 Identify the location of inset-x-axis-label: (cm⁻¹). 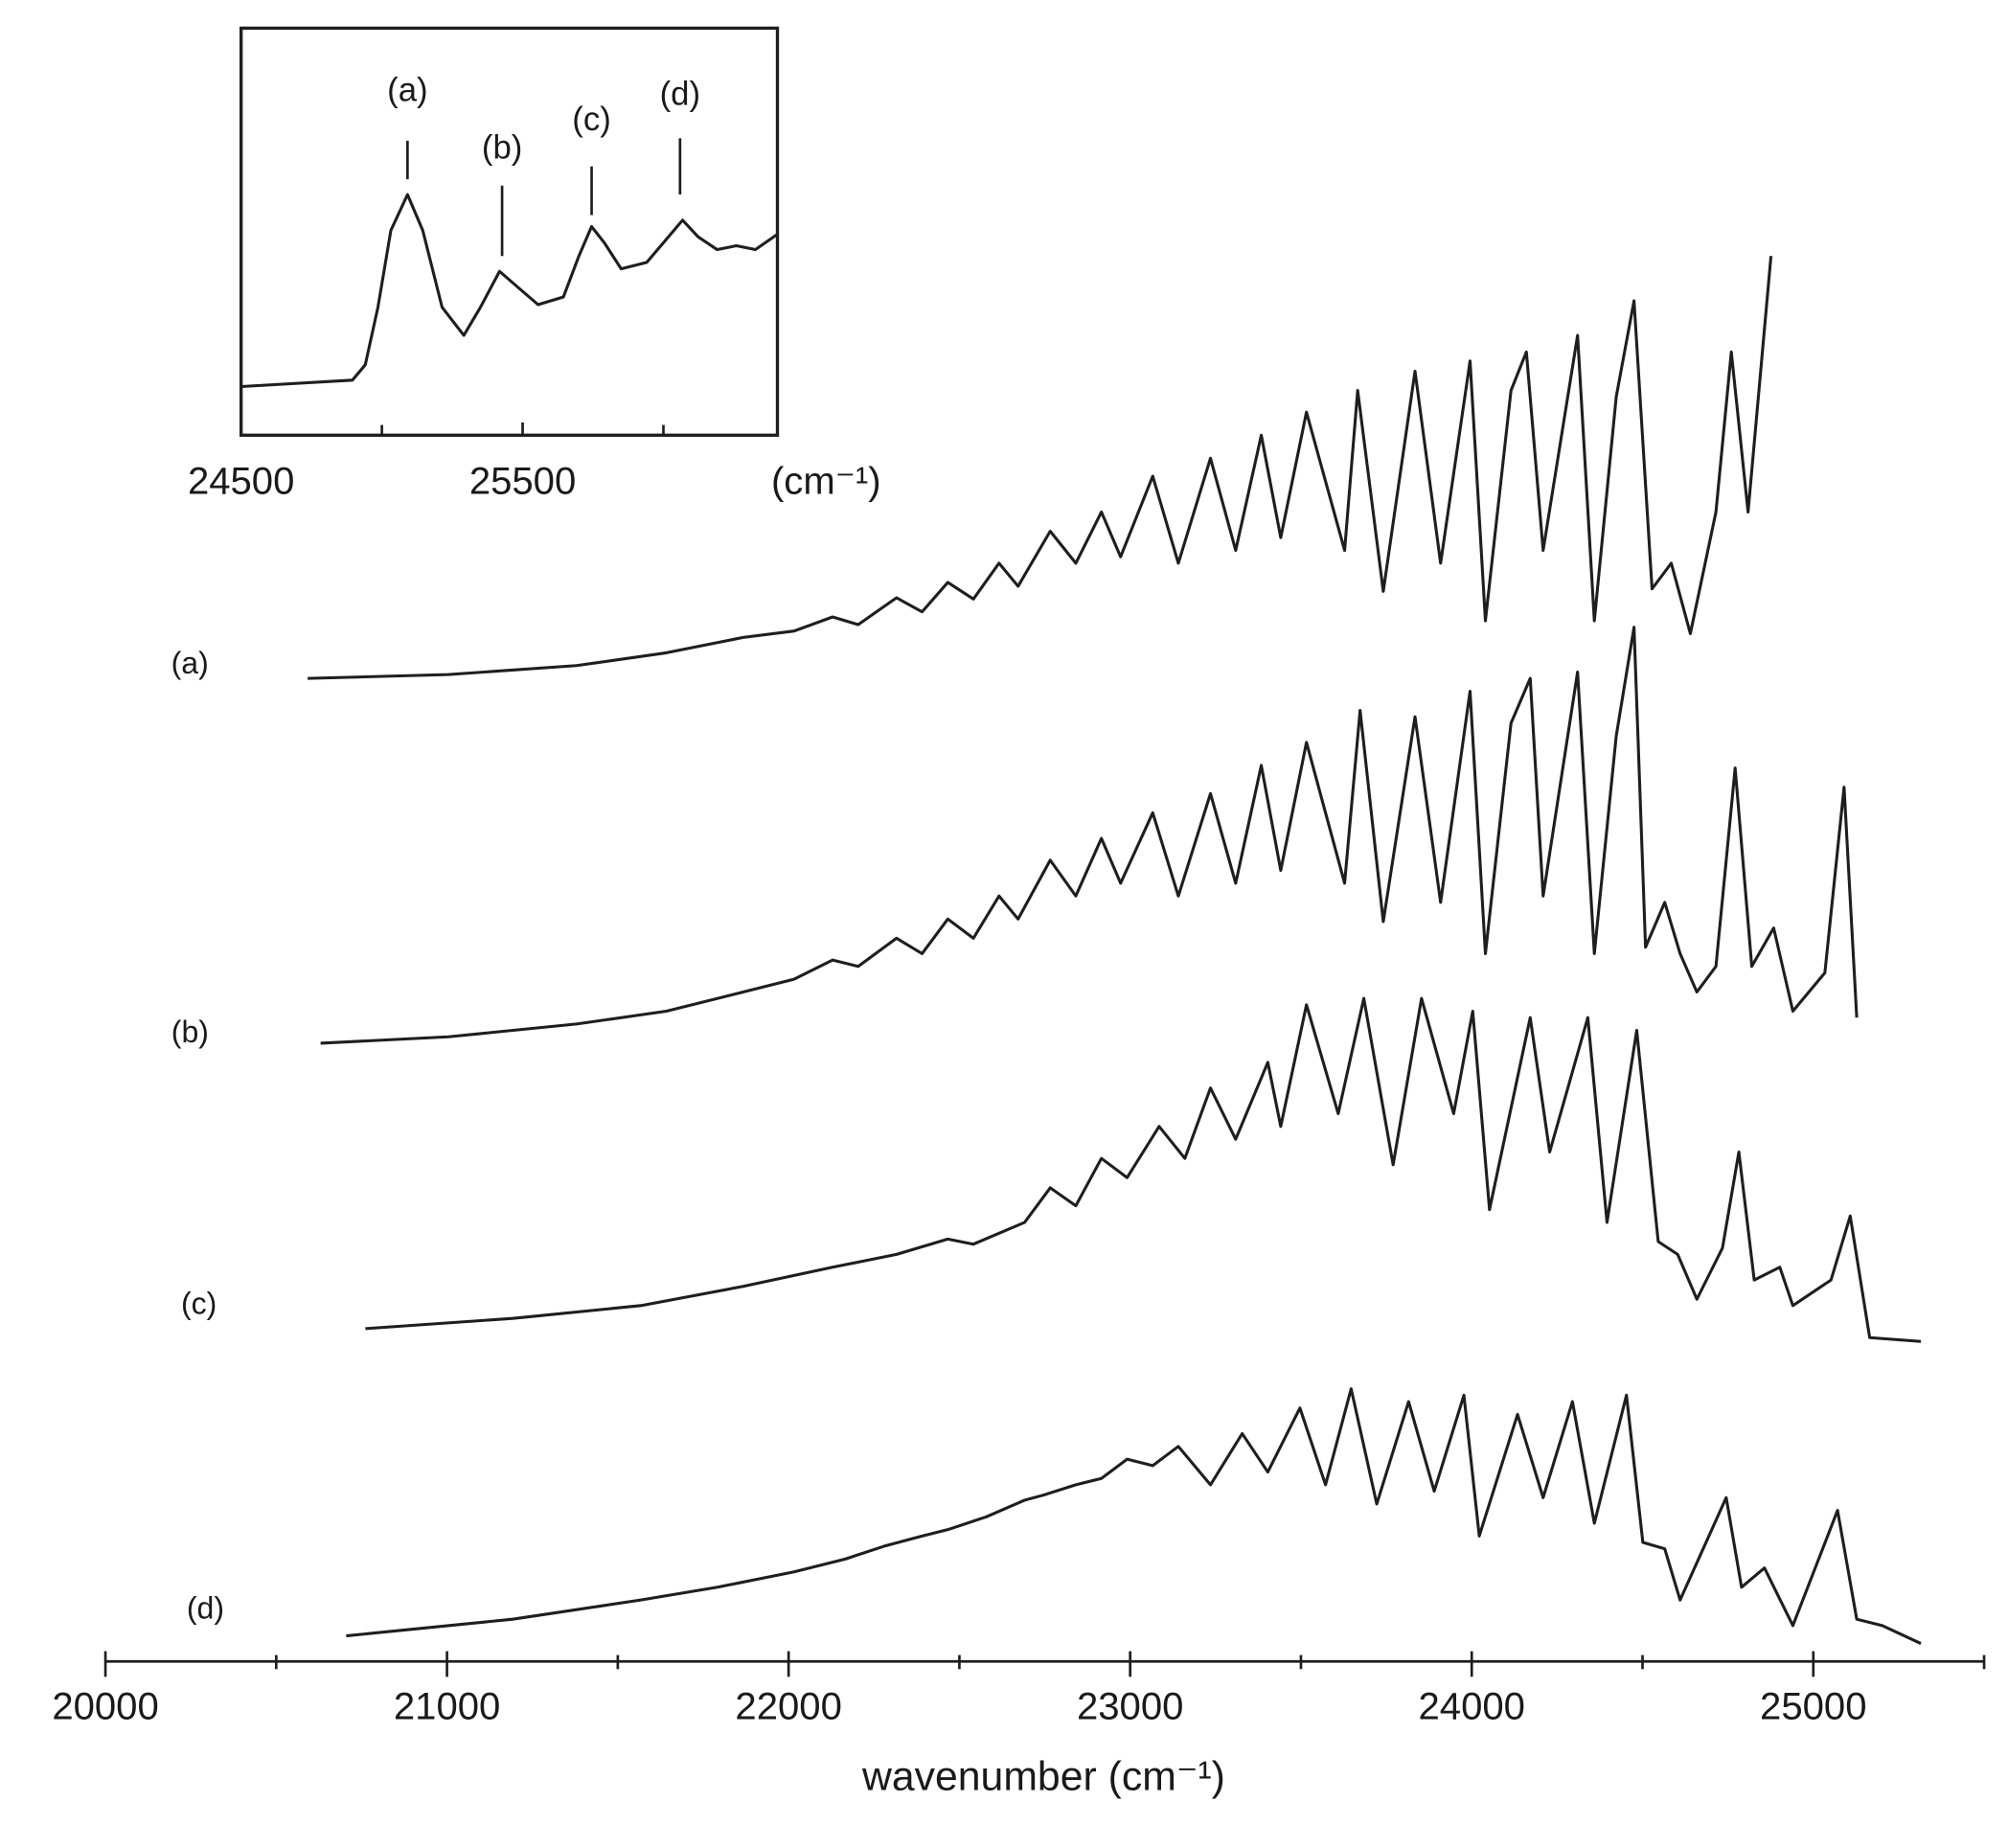
(826, 482).